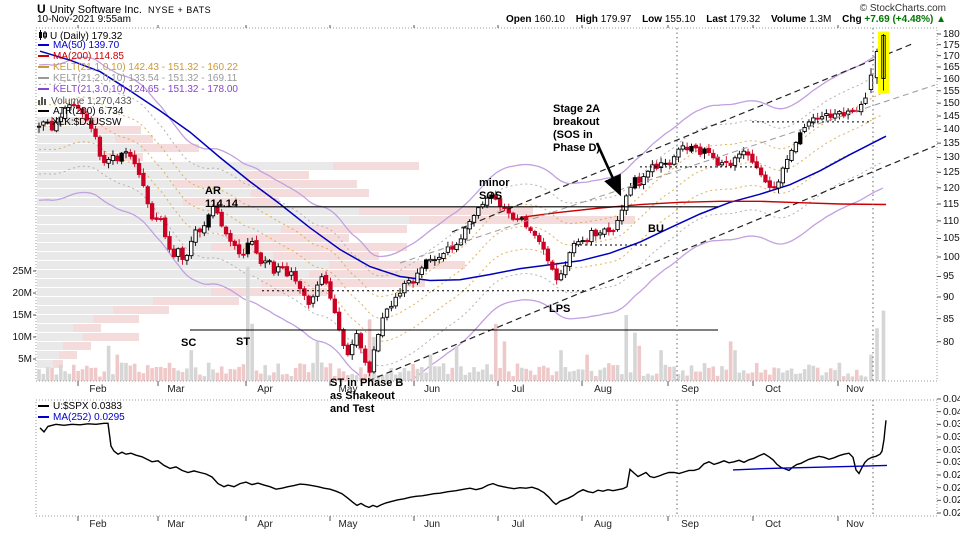 The image size is (960, 540). What do you see at coordinates (951, 412) in the screenshot?
I see `axis-tick-label: 0.0400` at bounding box center [951, 412].